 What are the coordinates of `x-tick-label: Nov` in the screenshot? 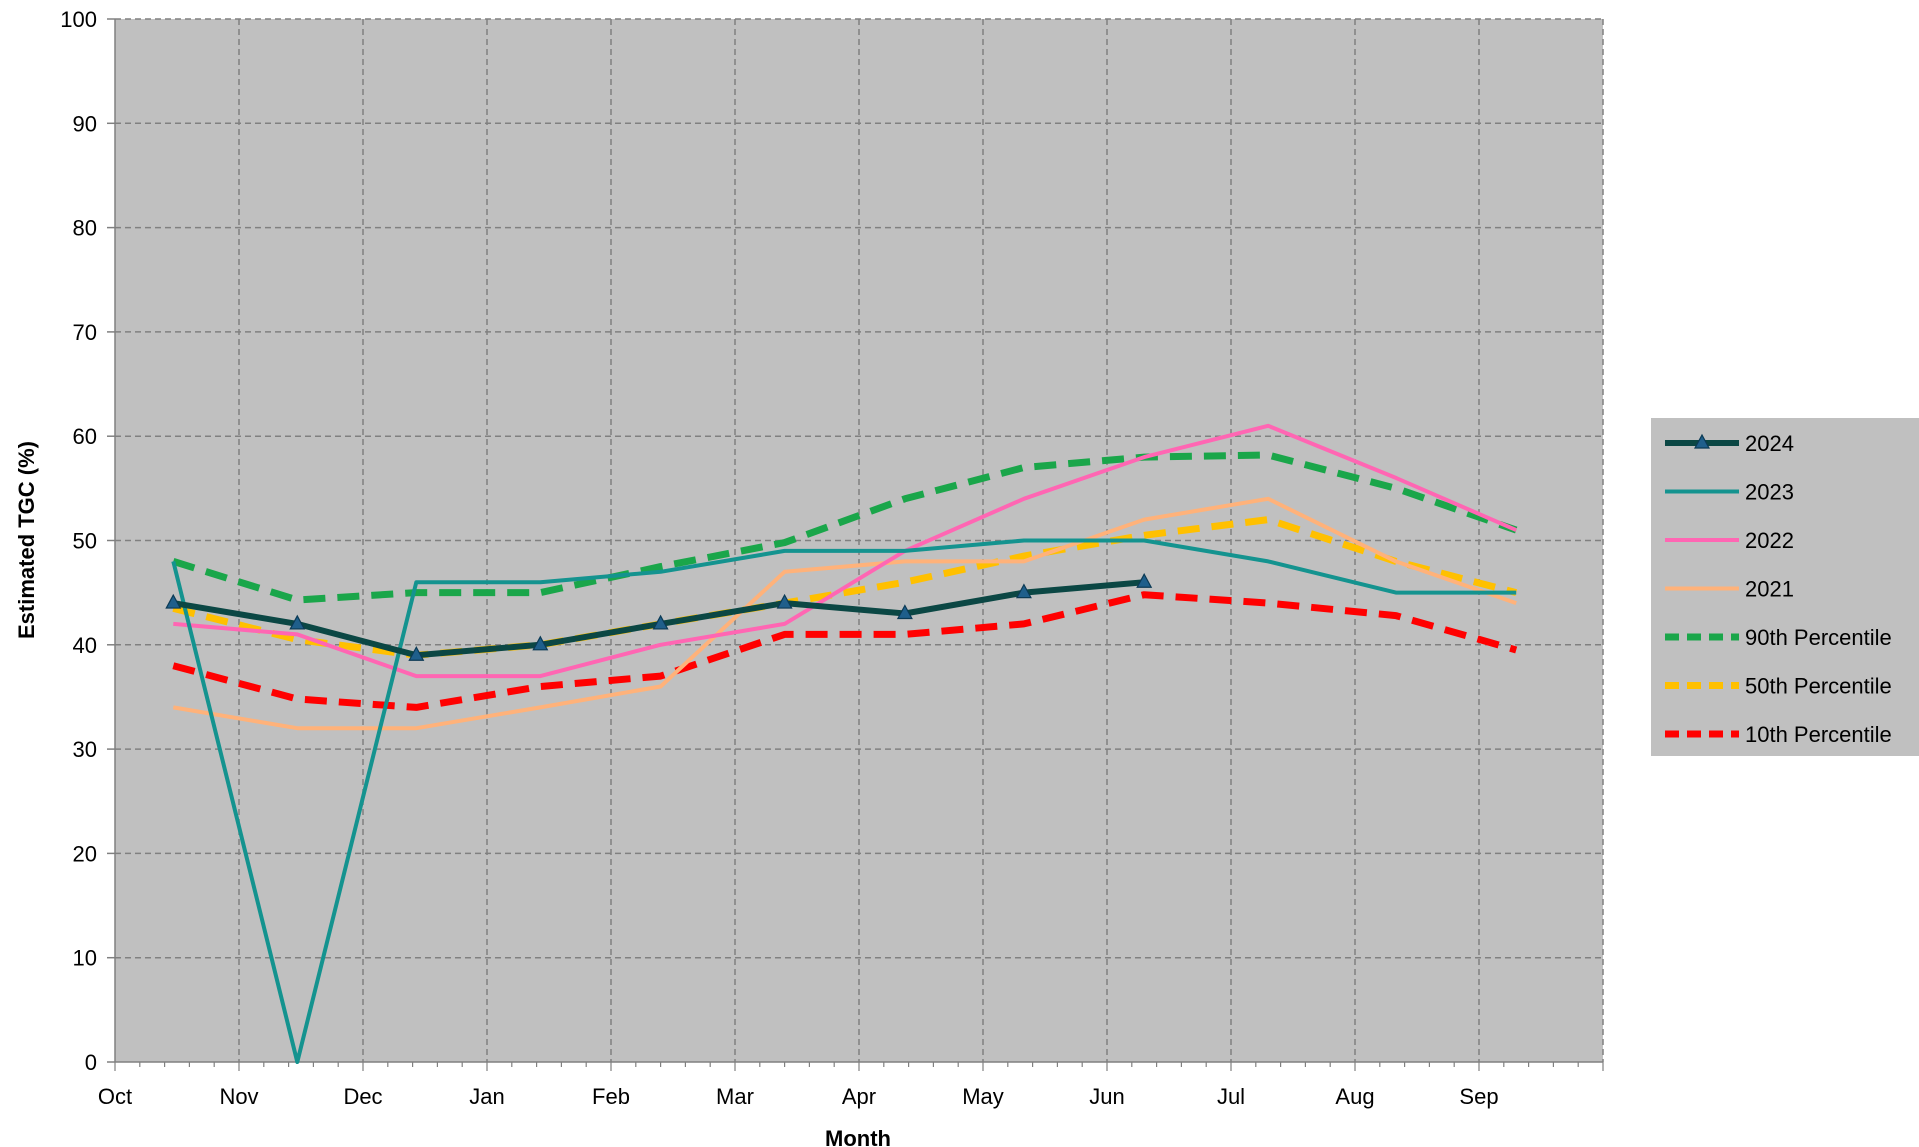 It's located at (238, 1096).